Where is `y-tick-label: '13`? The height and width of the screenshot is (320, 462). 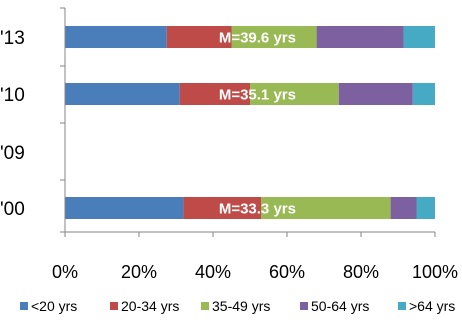
y-tick-label: '13 is located at coordinates (12, 38).